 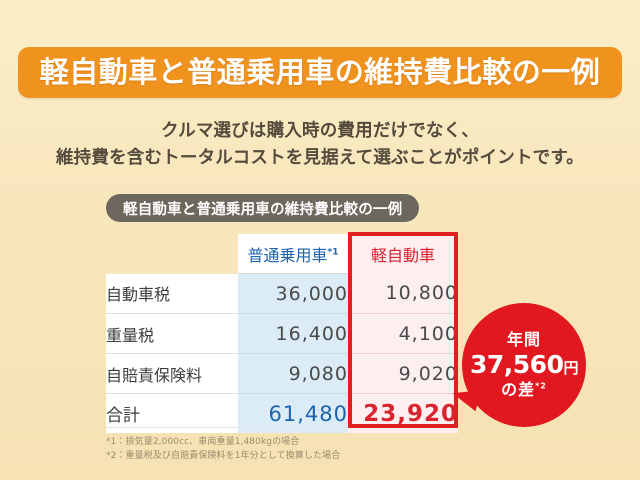 I want to click on callout-currency: 円, so click(x=570, y=368).